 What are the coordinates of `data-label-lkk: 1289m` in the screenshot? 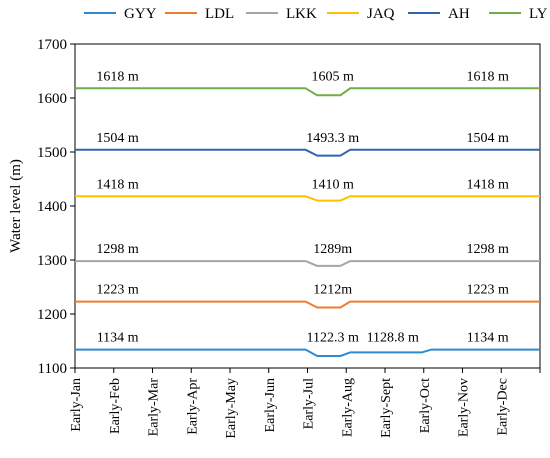 It's located at (332, 249).